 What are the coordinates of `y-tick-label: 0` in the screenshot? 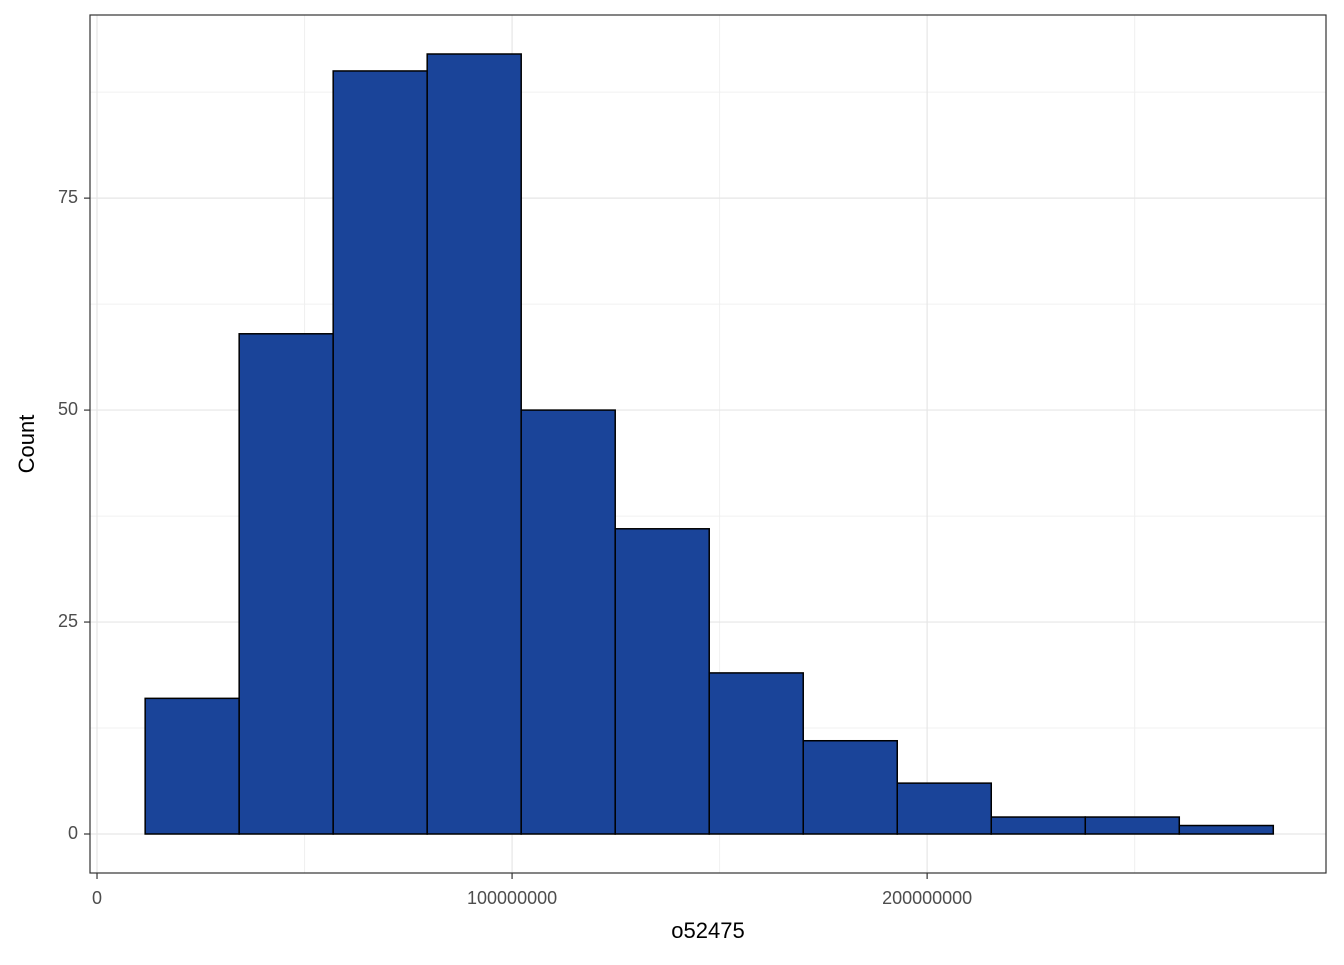 It's located at (73, 833).